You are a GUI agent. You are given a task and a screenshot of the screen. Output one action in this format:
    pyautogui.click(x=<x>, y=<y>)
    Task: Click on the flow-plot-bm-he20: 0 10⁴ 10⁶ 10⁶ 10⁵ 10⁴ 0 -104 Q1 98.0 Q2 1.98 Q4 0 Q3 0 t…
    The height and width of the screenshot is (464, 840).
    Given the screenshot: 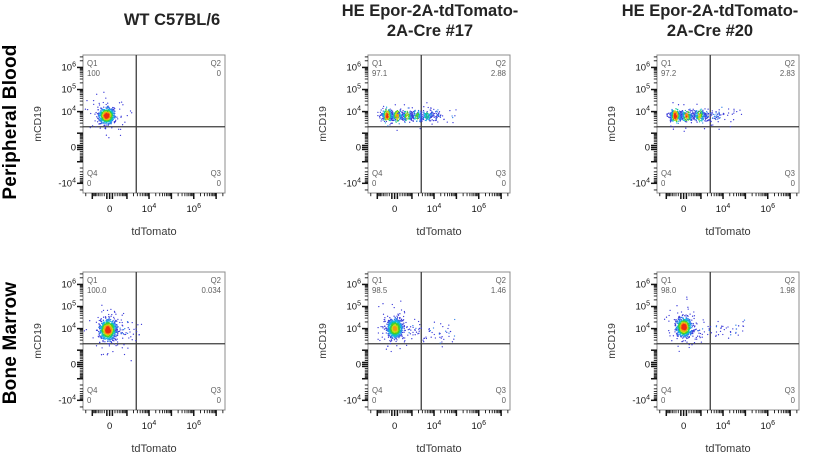 What is the action you would take?
    pyautogui.click(x=705, y=360)
    